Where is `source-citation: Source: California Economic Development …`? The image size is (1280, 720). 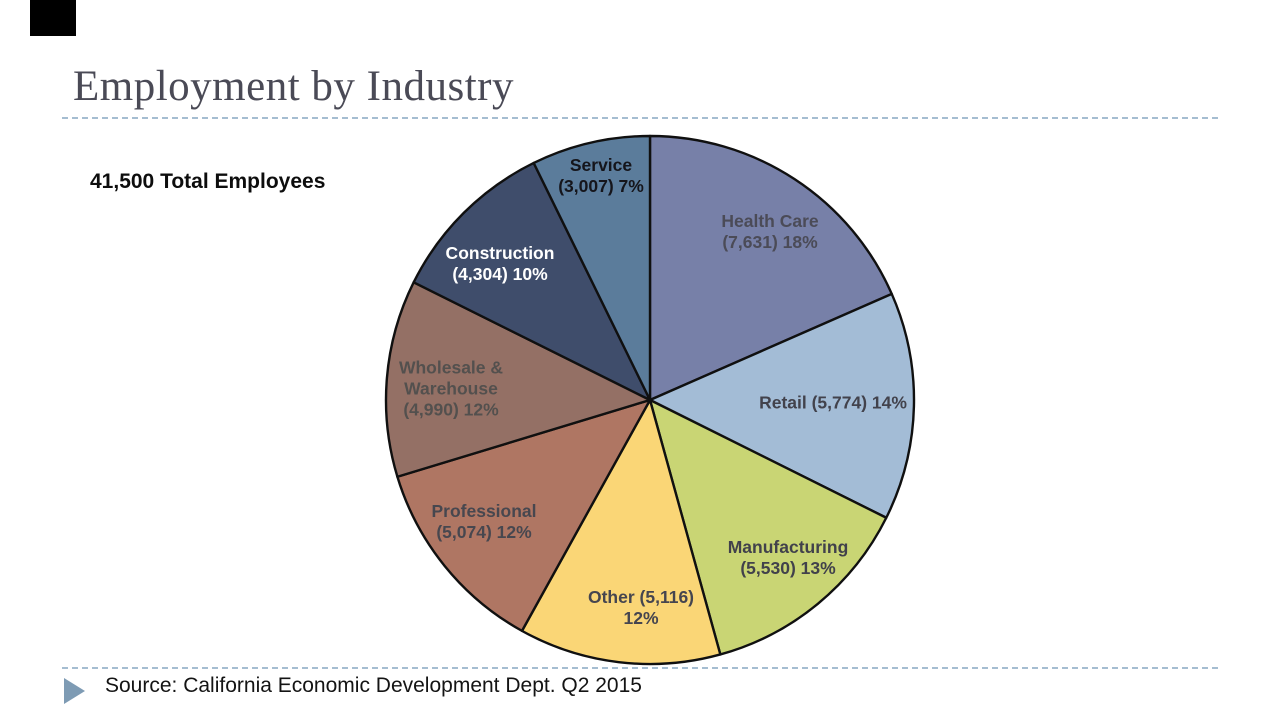
source-citation: Source: California Economic Development … is located at coordinates (373, 685).